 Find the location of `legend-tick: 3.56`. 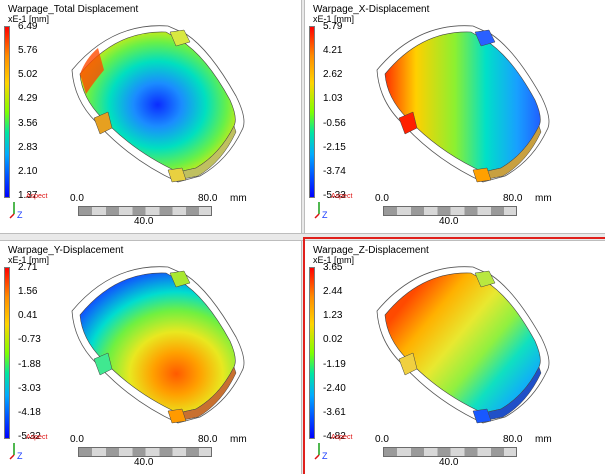

legend-tick: 3.56 is located at coordinates (28, 123).